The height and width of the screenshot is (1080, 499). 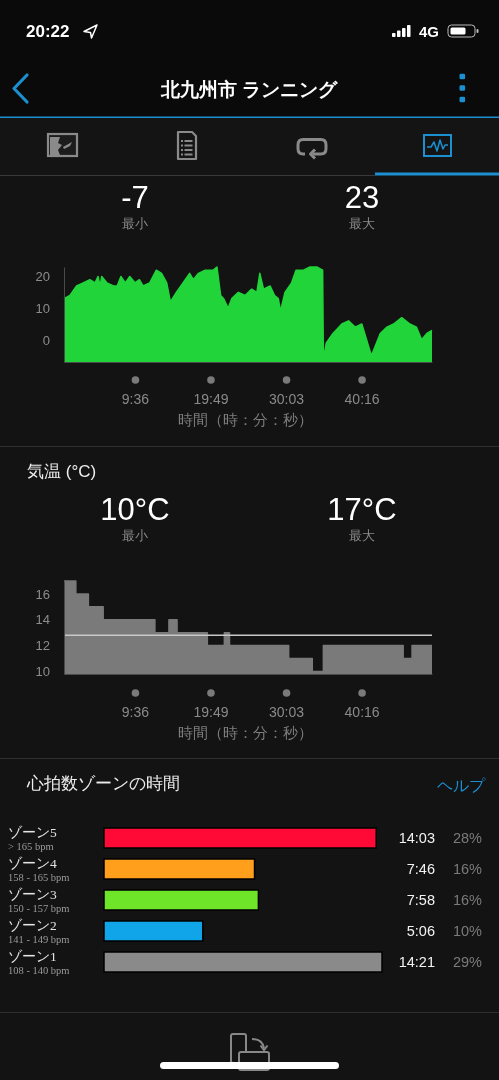 What do you see at coordinates (42, 277) in the screenshot?
I see `y-tick-label: 20` at bounding box center [42, 277].